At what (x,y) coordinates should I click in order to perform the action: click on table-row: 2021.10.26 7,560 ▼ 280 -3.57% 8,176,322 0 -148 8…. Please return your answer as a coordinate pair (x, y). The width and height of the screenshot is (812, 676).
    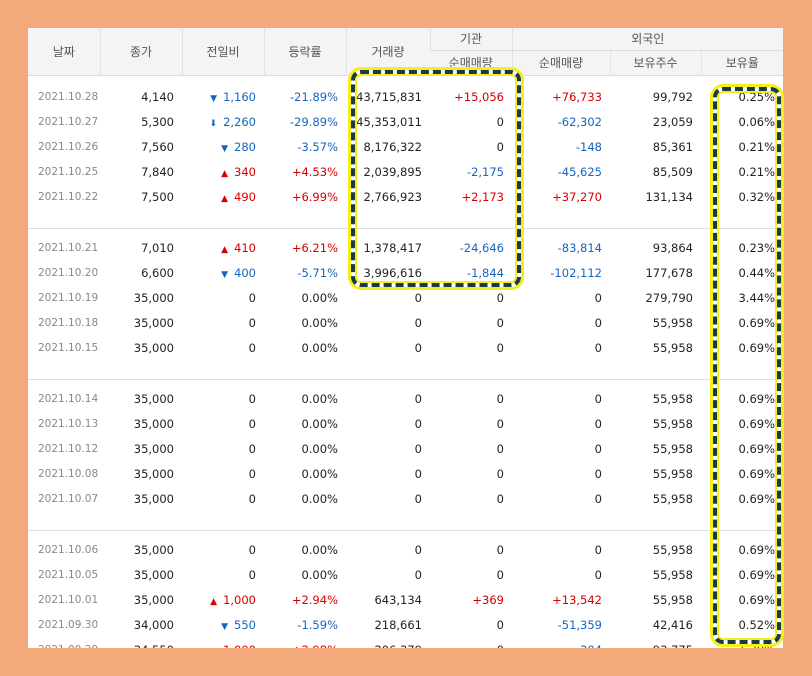
    Looking at the image, I should click on (405, 146).